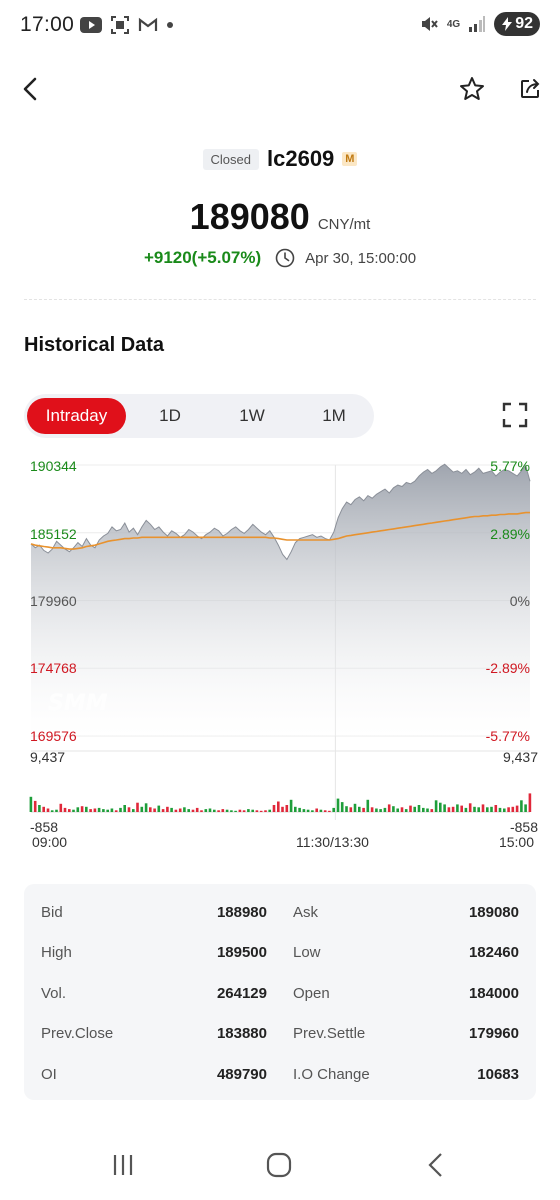 The width and height of the screenshot is (560, 1200). I want to click on price-axis-label: 190344, so click(53, 466).